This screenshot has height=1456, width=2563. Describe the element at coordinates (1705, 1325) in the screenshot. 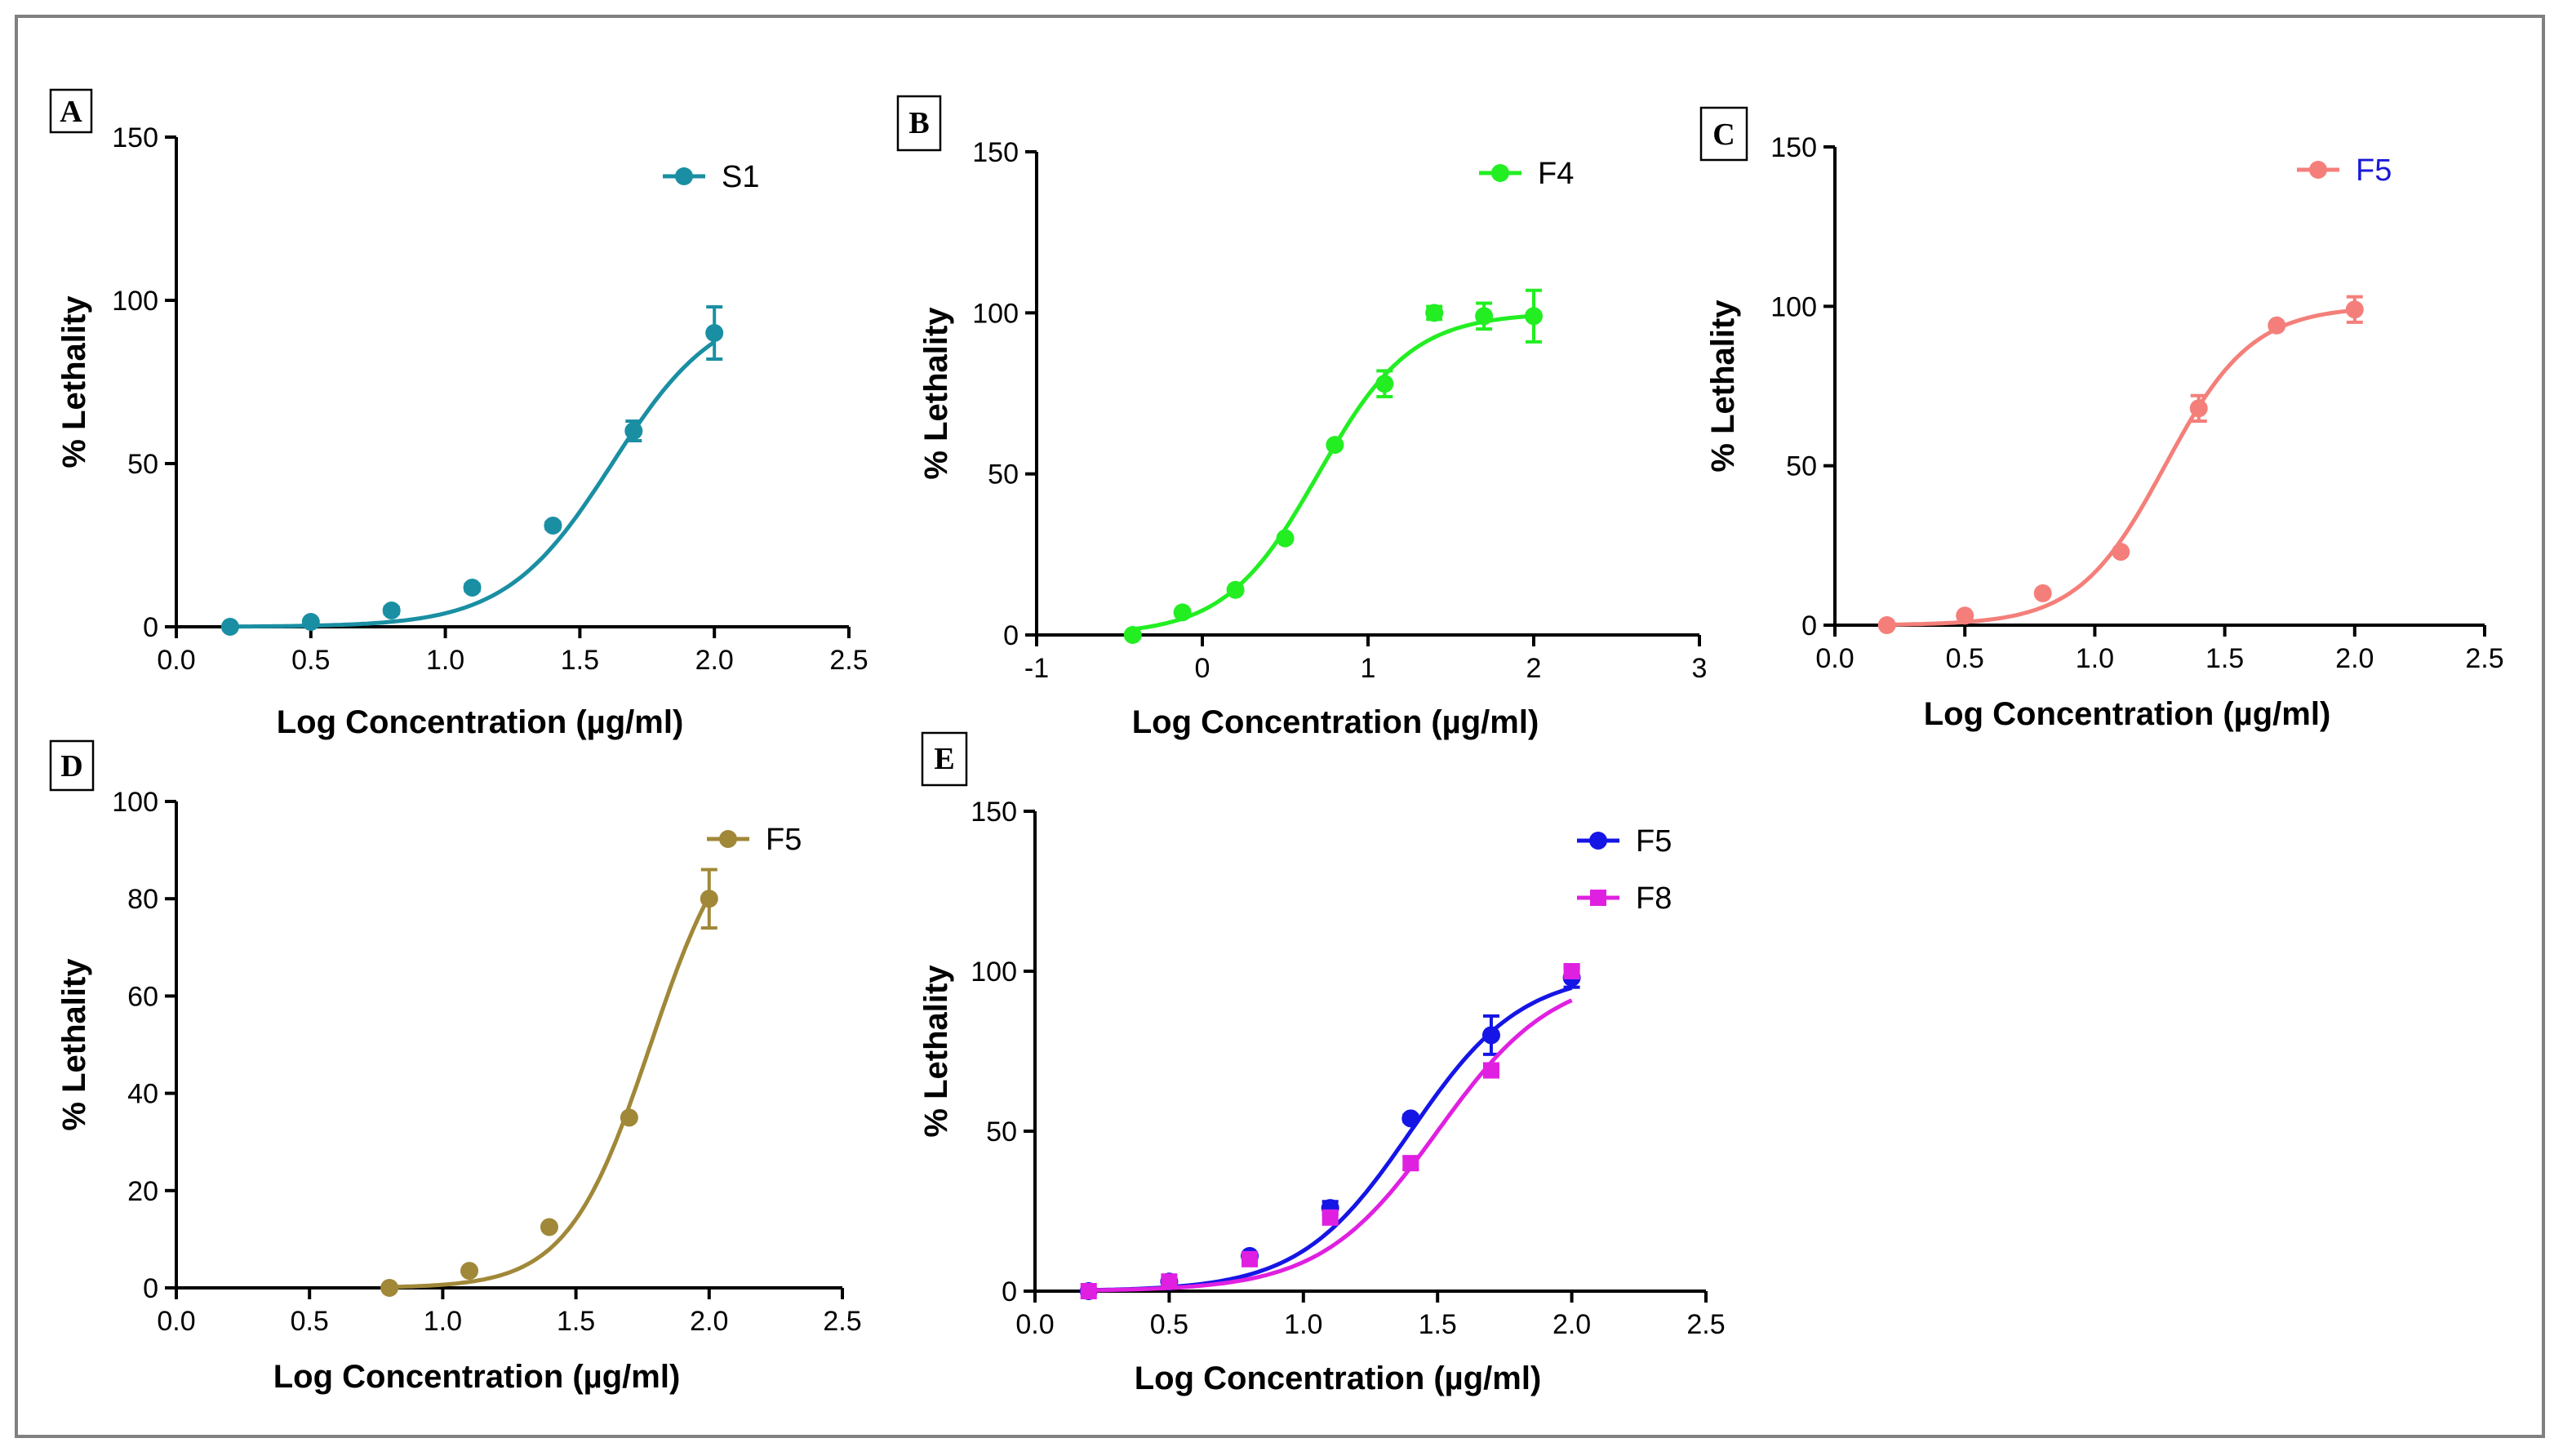

I see `panel-e-x-tick-label: 2.5` at that location.